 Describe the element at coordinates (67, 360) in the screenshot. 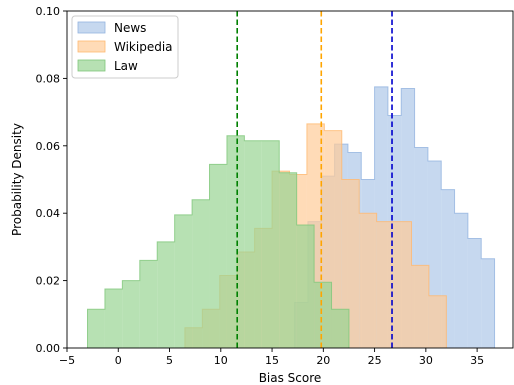

I see `x-tick-label: −5` at that location.